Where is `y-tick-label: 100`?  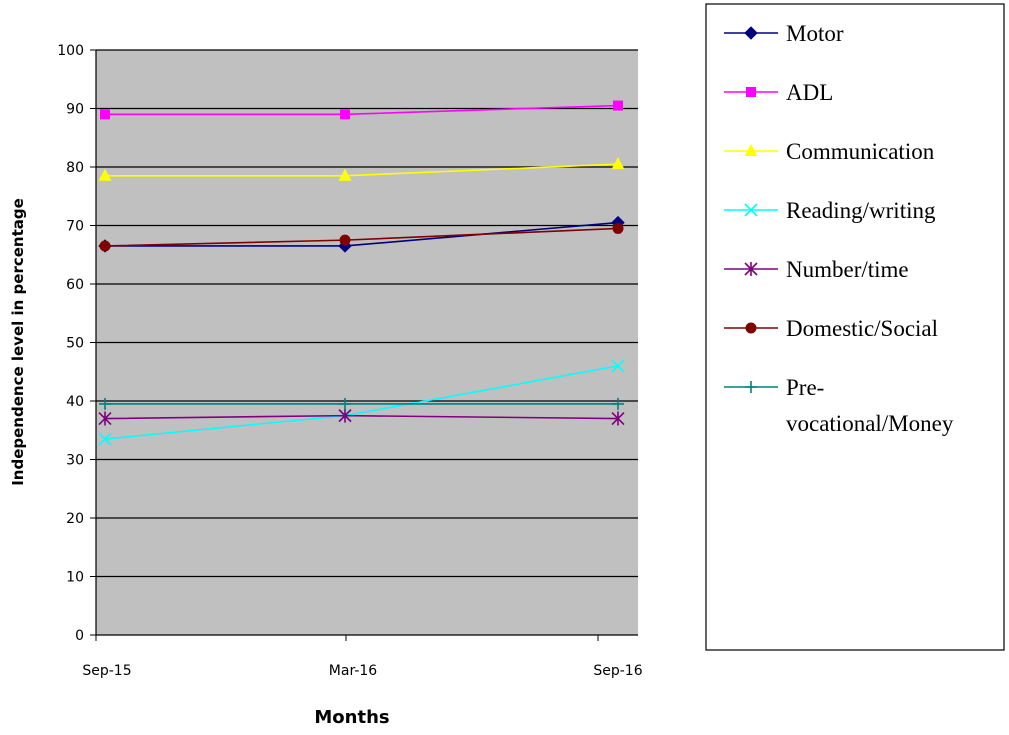
y-tick-label: 100 is located at coordinates (70, 51).